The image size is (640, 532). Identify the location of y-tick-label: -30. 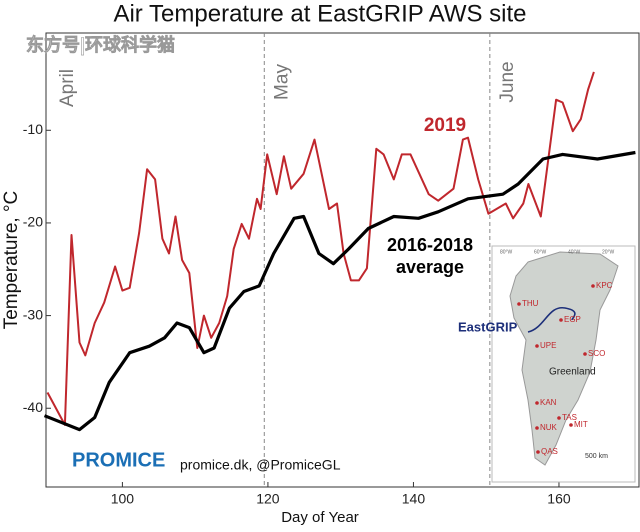
(33, 314).